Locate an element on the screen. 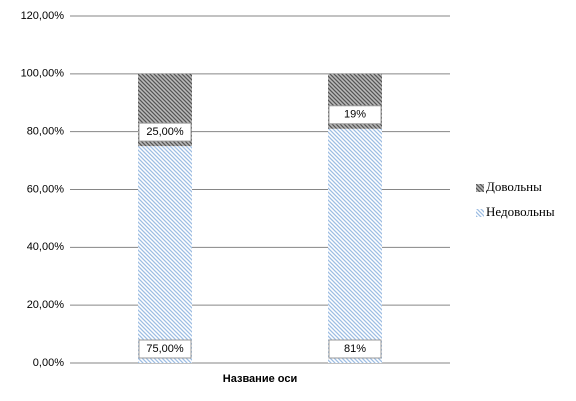 This screenshot has width=576, height=401. y-tick-label: 120,00% is located at coordinates (43, 16).